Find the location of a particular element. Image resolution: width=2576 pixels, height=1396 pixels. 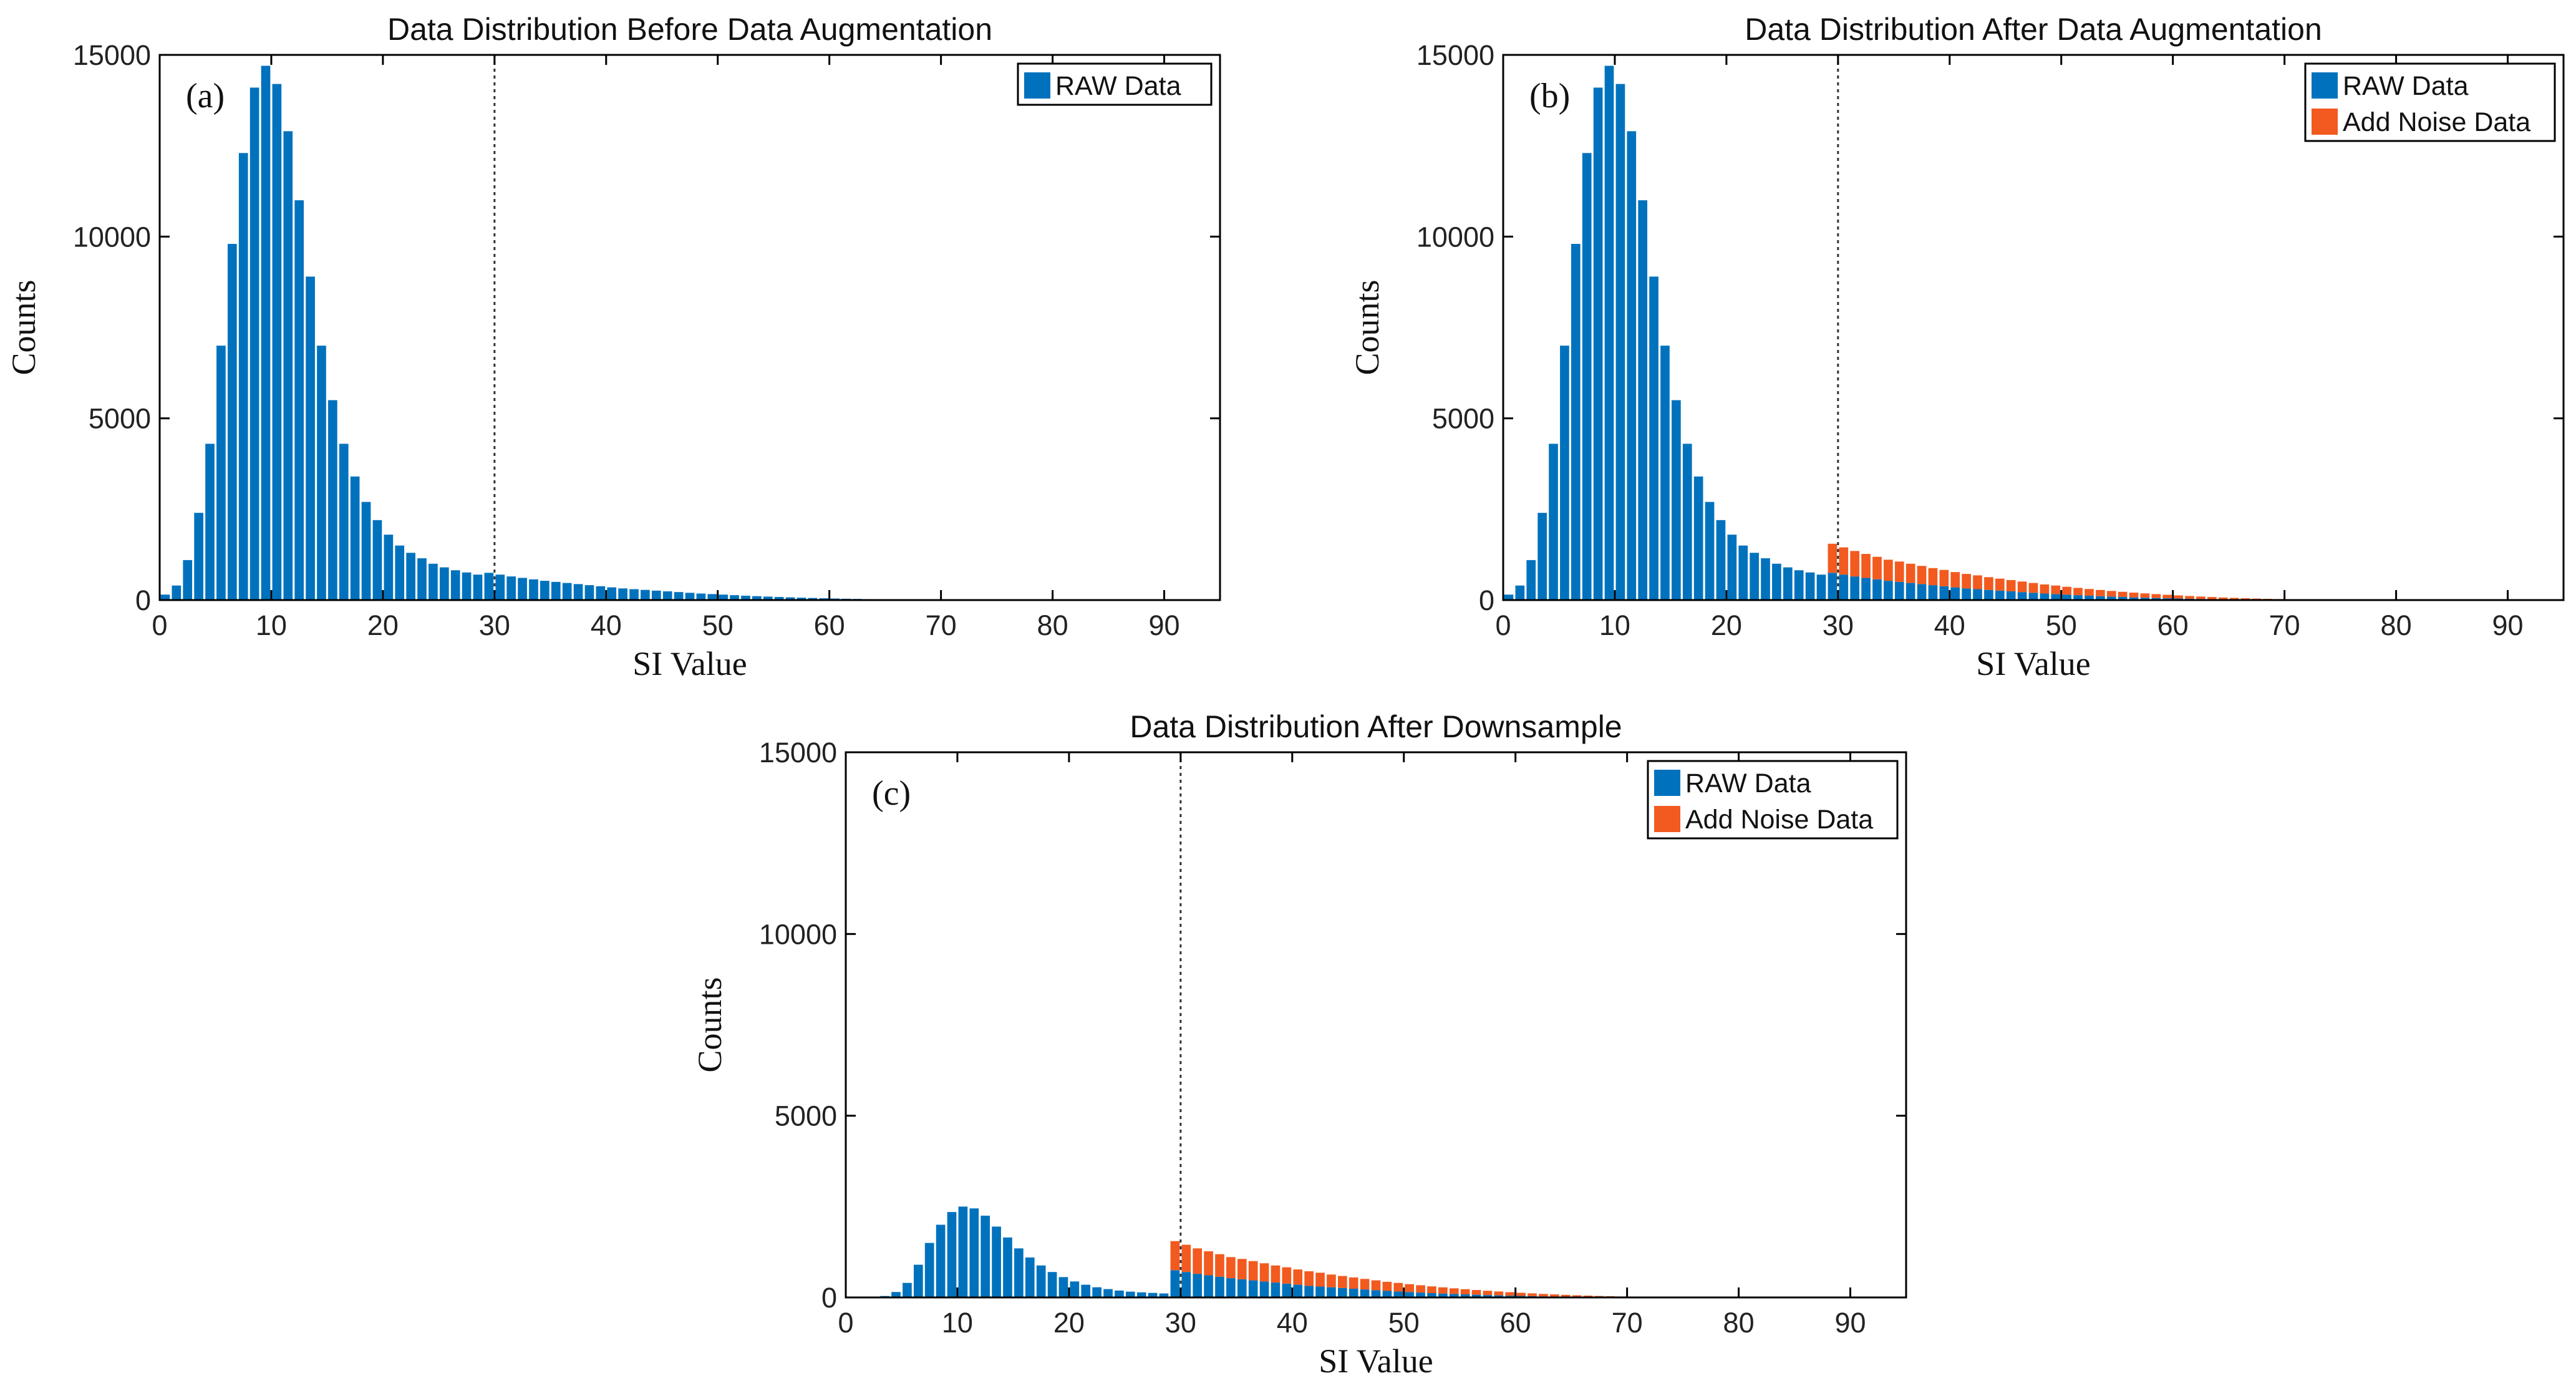

x-tick-label: 50 is located at coordinates (1404, 1323).